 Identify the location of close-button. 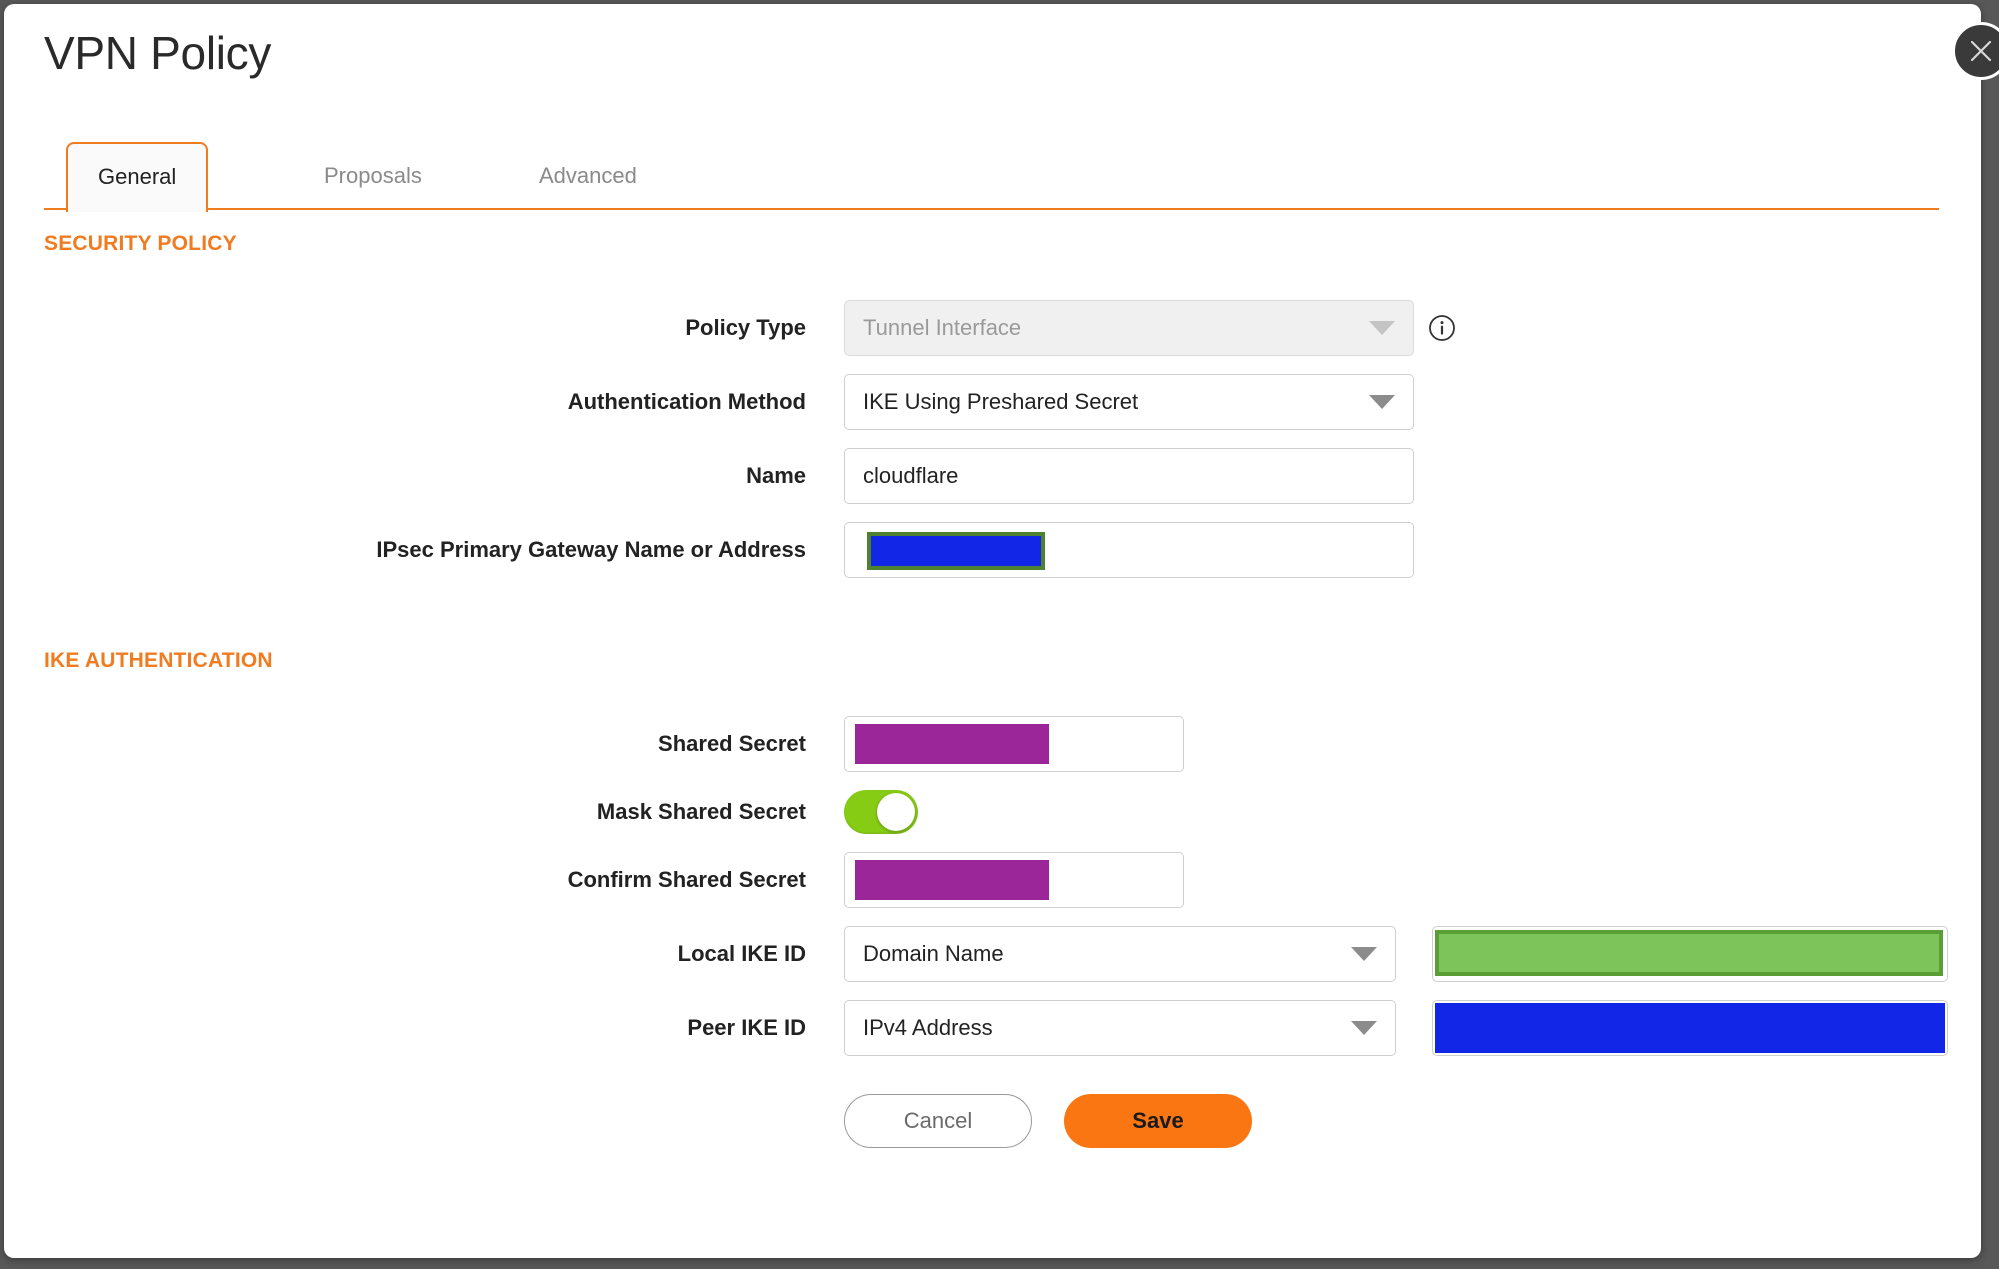
(1975, 51).